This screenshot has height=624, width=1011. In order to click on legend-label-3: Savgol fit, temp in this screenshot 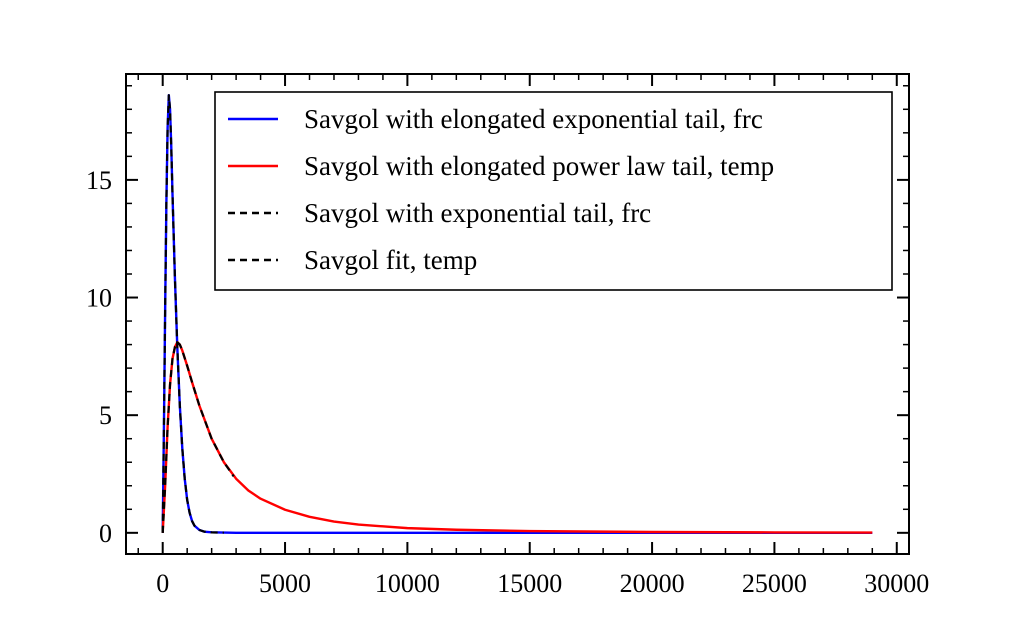, I will do `click(390, 260)`.